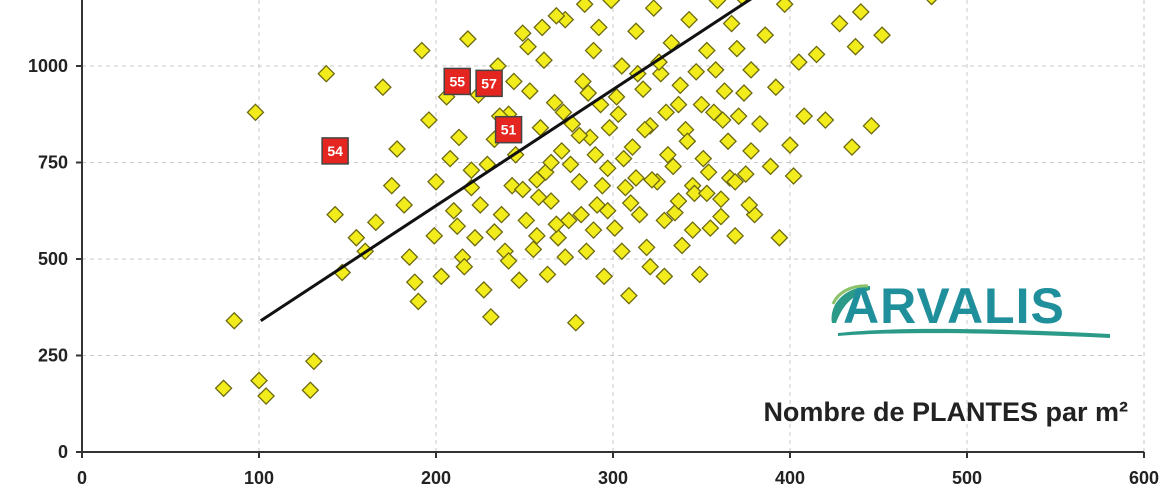 The width and height of the screenshot is (1170, 500). I want to click on x-tick-label: 300, so click(613, 478).